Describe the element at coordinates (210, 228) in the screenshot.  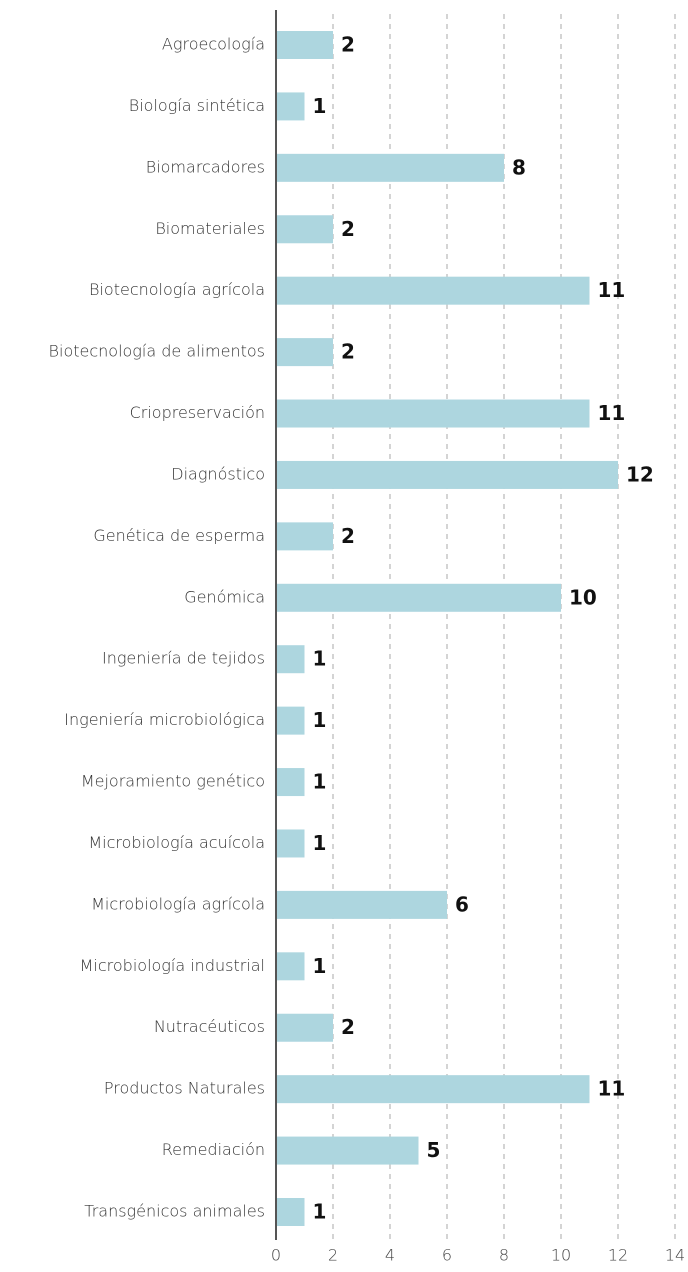
I see `y-tick-label: Biomateriales` at that location.